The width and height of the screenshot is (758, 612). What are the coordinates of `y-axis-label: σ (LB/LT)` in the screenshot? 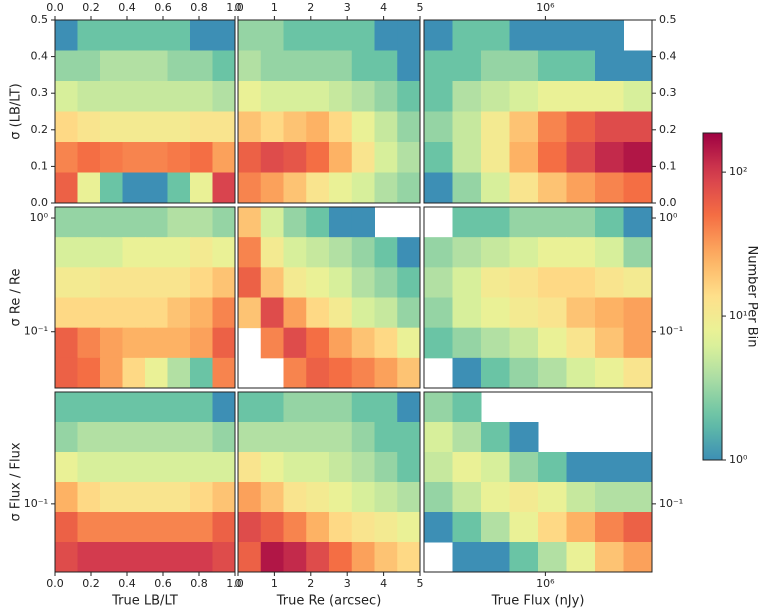 It's located at (16, 111).